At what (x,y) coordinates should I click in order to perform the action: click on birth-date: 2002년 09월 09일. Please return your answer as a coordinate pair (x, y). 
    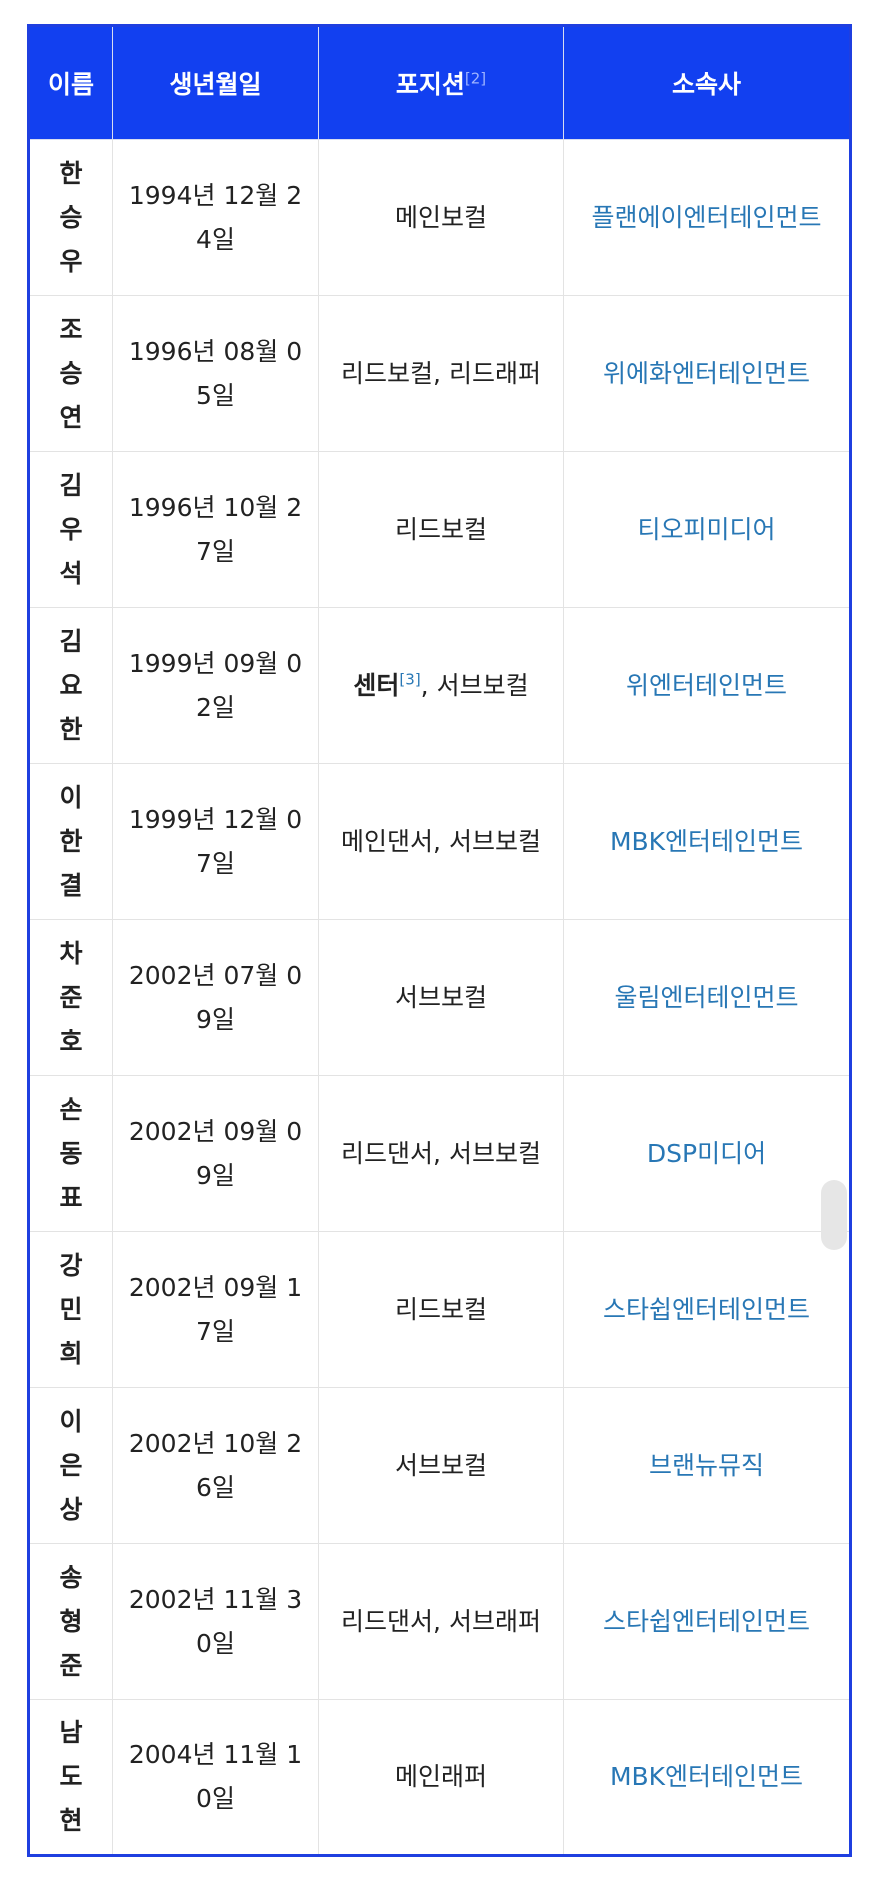
    Looking at the image, I should click on (215, 1153).